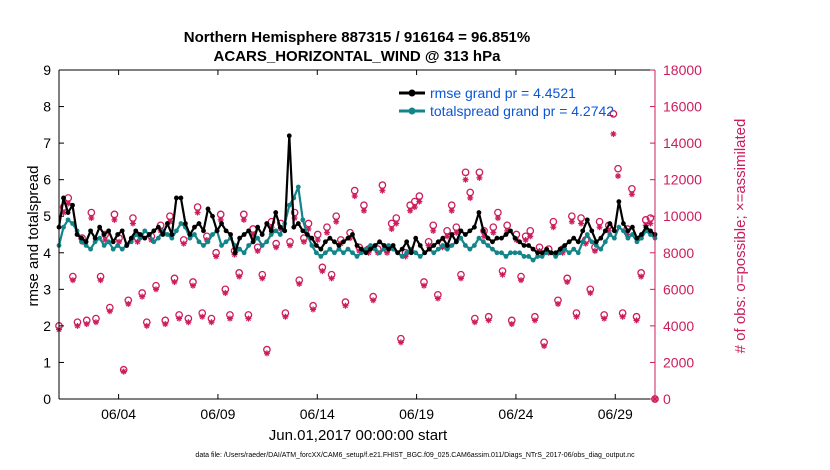  Describe the element at coordinates (503, 93) in the screenshot. I see `legend-rmse-label: rmse grand pr = 4.4521` at that location.